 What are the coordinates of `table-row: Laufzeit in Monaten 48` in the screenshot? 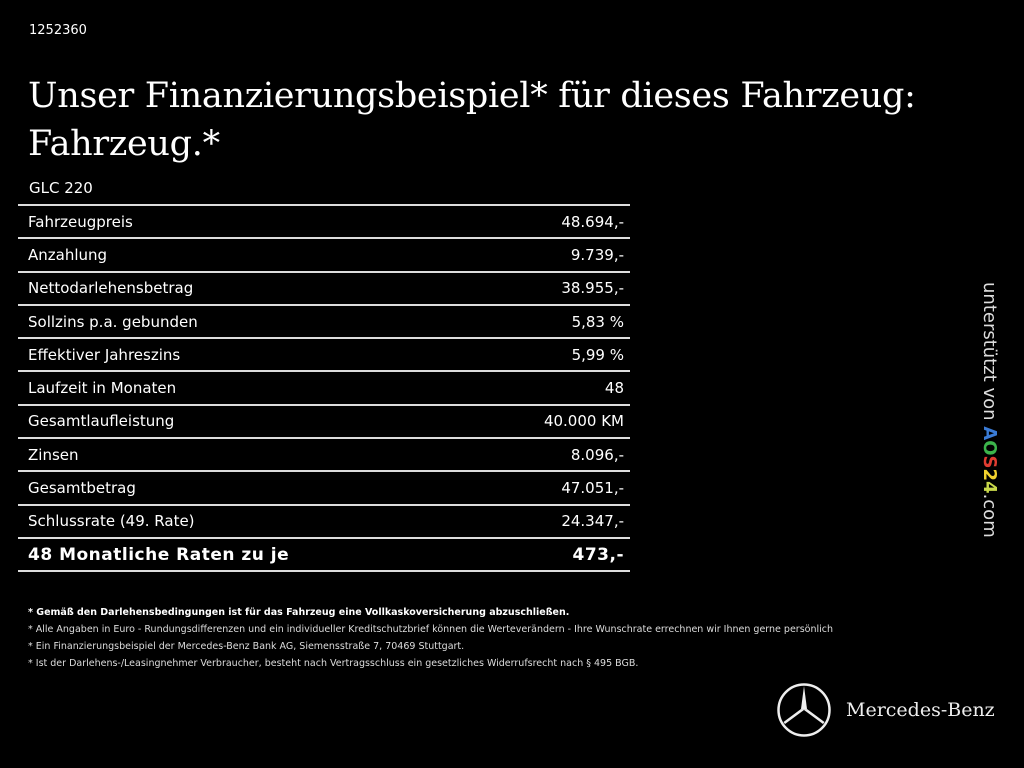 It's located at (324, 388).